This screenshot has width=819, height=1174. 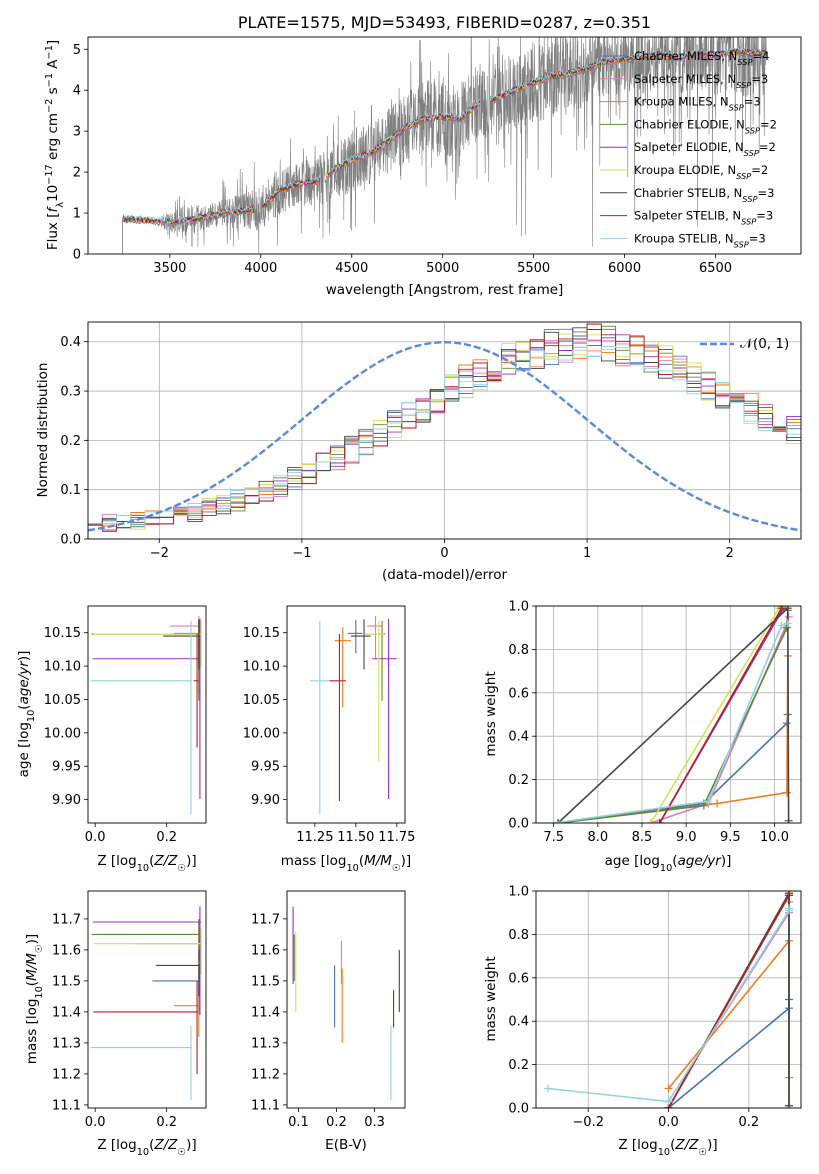 What do you see at coordinates (110, 735) in the screenshot?
I see `axis-ticks: 0.0 0.2 9.90 9.95 10.00 10.05 10.10 10.15` at bounding box center [110, 735].